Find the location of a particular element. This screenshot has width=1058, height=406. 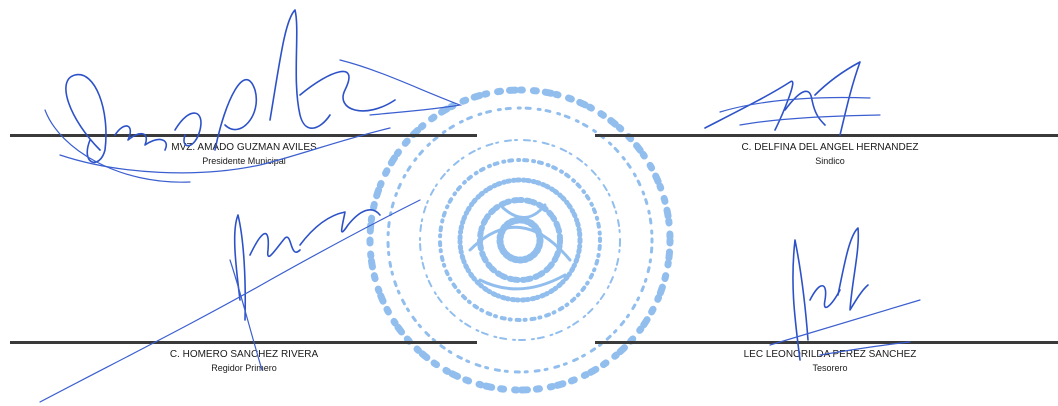

signatory-role-4: Tesorero is located at coordinates (830, 368).